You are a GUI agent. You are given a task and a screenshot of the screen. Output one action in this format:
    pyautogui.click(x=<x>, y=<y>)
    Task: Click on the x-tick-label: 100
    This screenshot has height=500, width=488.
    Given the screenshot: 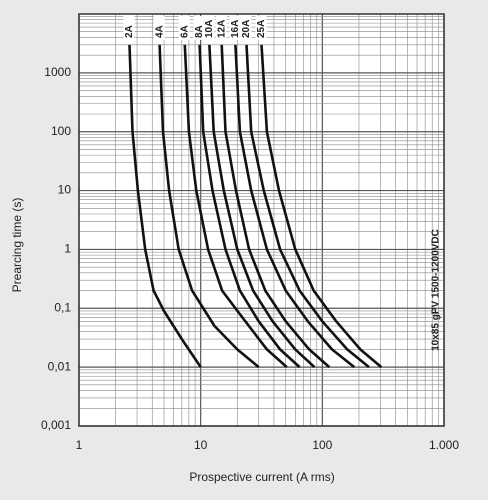 What is the action you would take?
    pyautogui.click(x=322, y=445)
    